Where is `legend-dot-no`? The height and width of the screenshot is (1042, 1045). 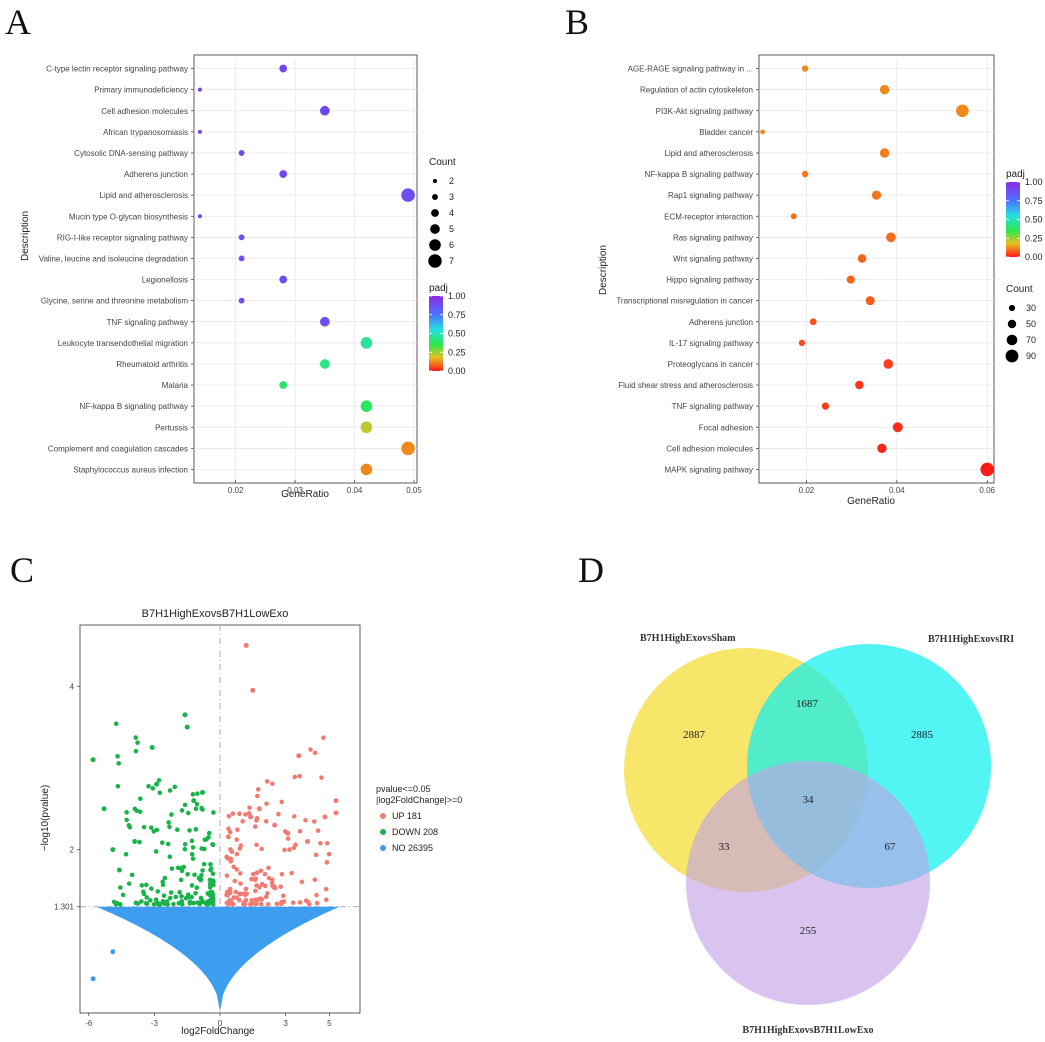
legend-dot-no is located at coordinates (383, 848).